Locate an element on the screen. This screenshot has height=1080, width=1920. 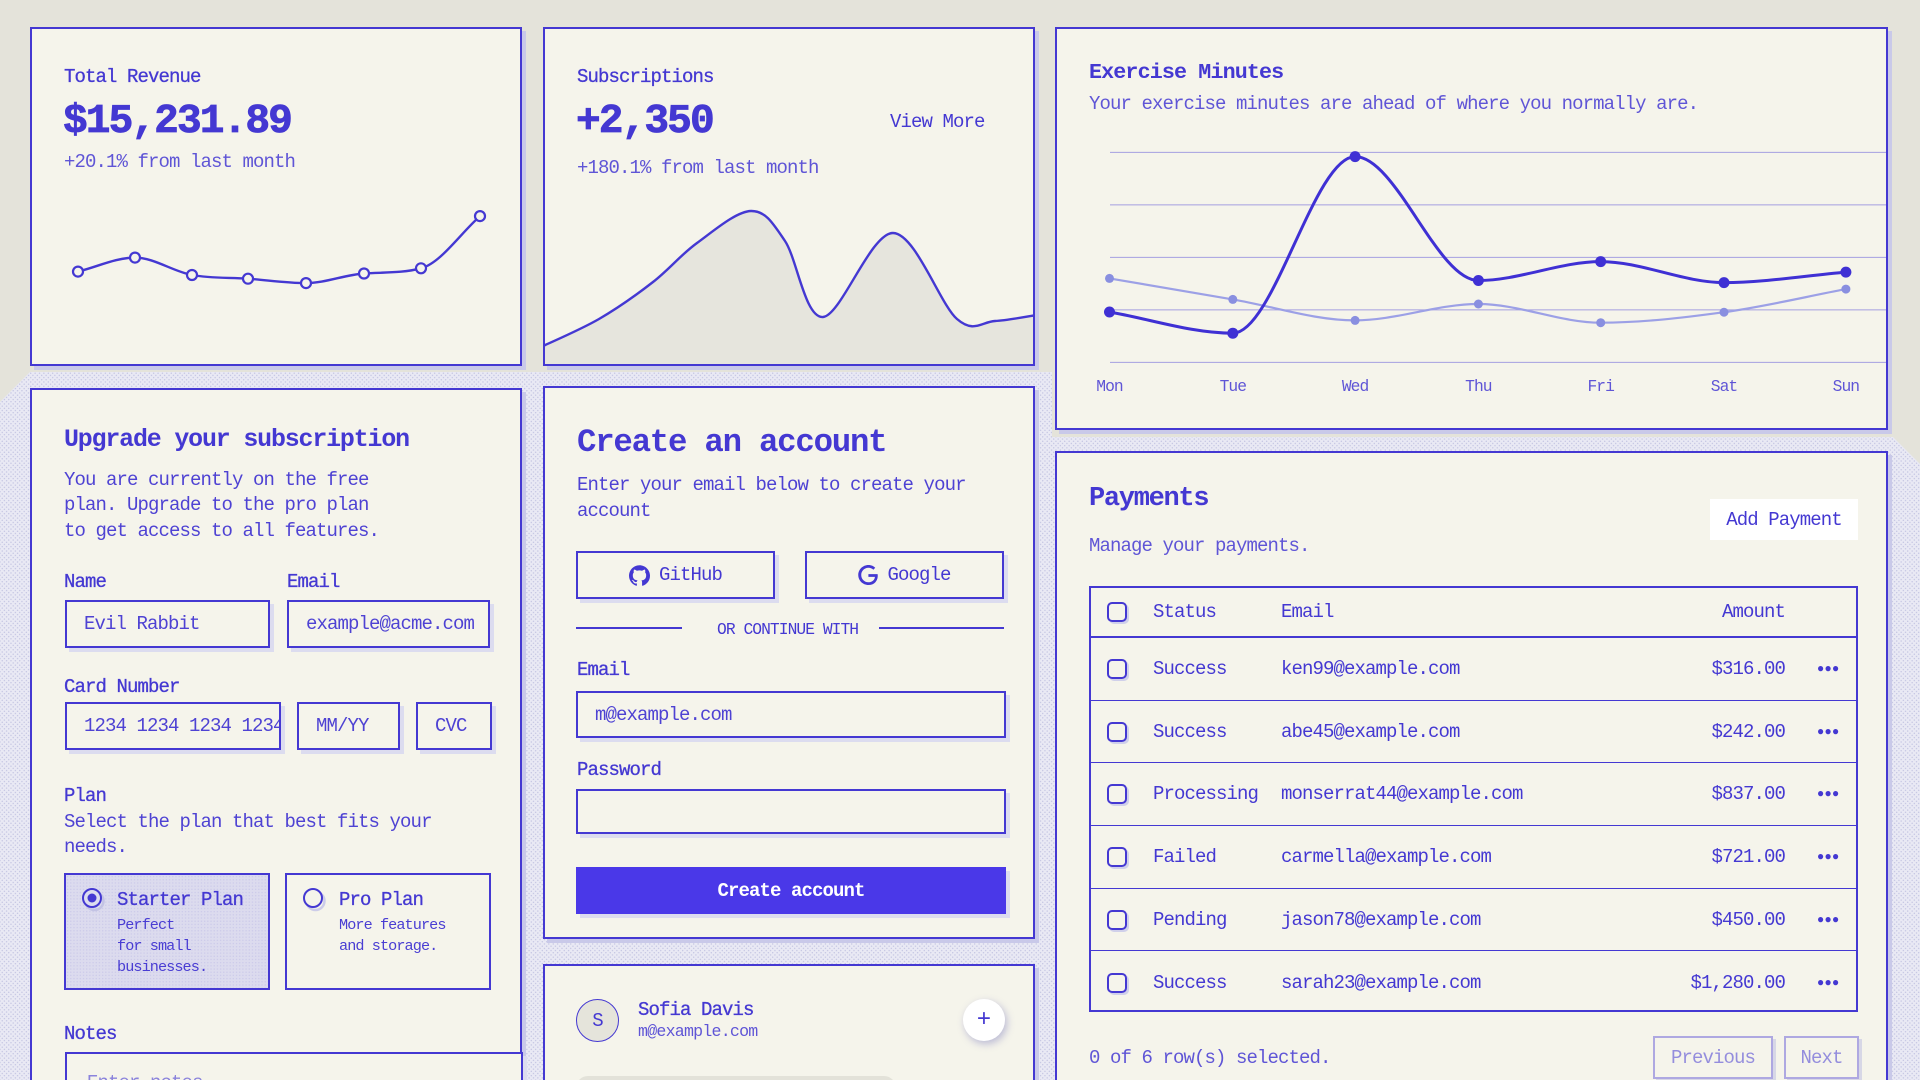
svg-text: Wed is located at coordinates (1355, 386).